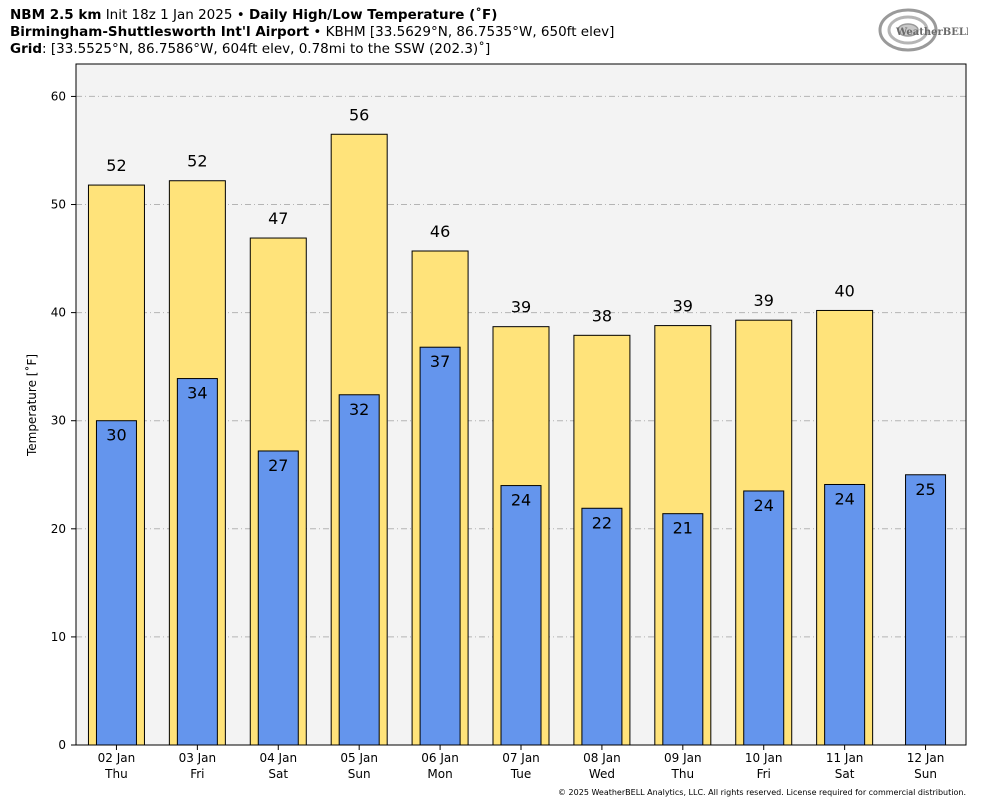 The image size is (984, 808). I want to click on x-tick-date-label: 07 Jan, so click(521, 758).